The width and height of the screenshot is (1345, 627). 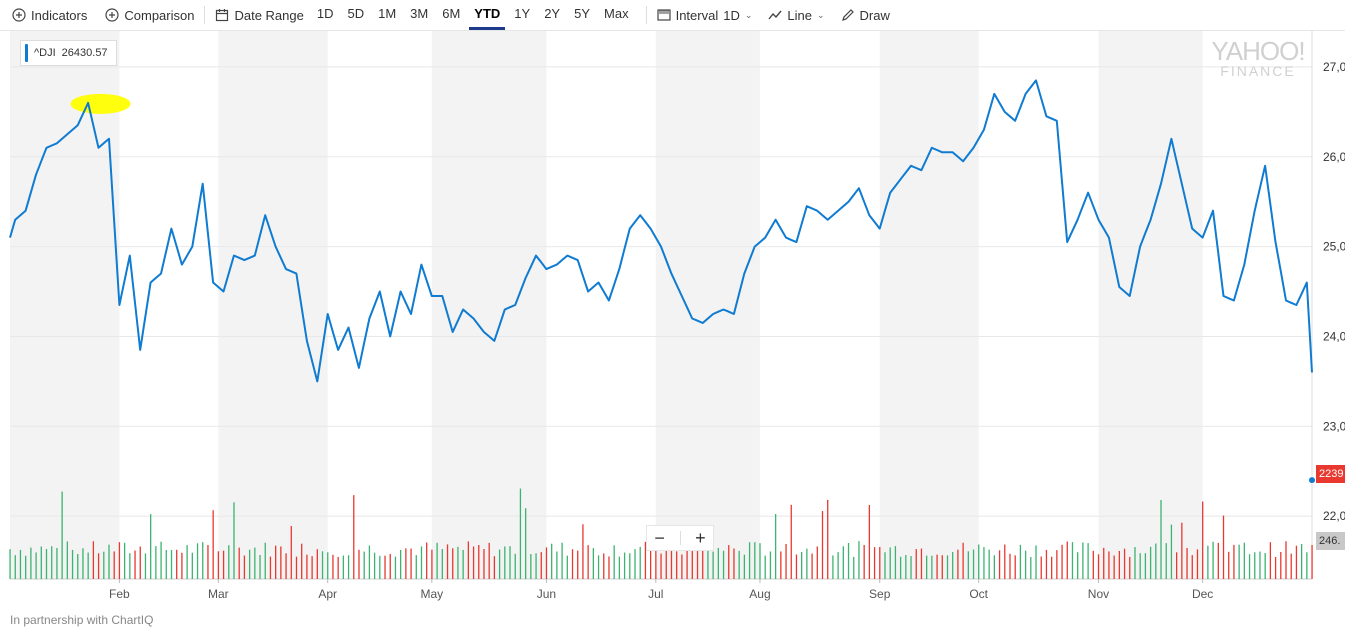 I want to click on partnership-footer: In partnership with ChartIQ, so click(x=82, y=620).